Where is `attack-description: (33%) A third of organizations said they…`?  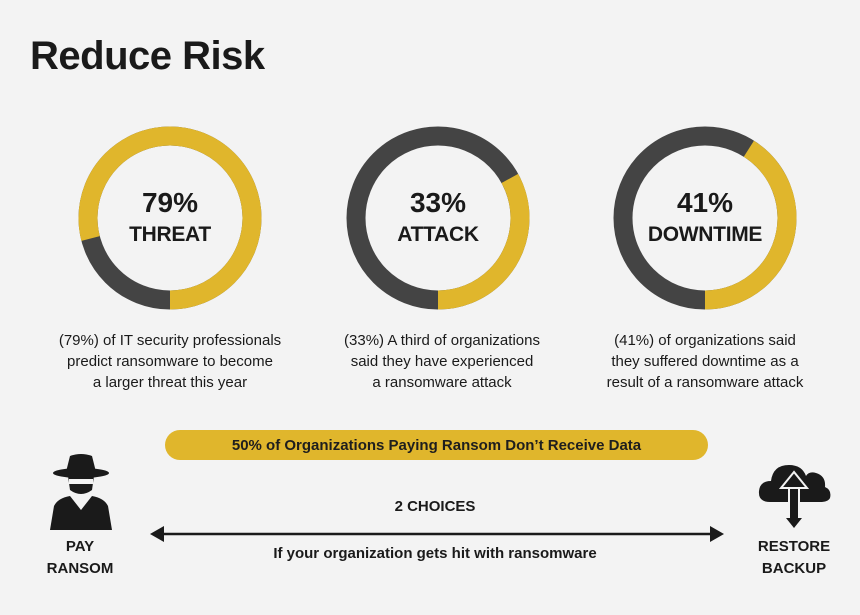 attack-description: (33%) A third of organizations said they… is located at coordinates (442, 361).